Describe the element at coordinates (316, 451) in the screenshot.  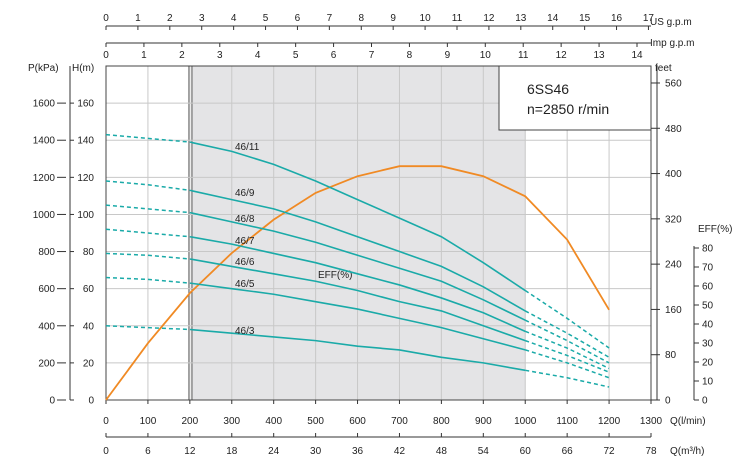
I see `m3h-tick-label: 30` at that location.